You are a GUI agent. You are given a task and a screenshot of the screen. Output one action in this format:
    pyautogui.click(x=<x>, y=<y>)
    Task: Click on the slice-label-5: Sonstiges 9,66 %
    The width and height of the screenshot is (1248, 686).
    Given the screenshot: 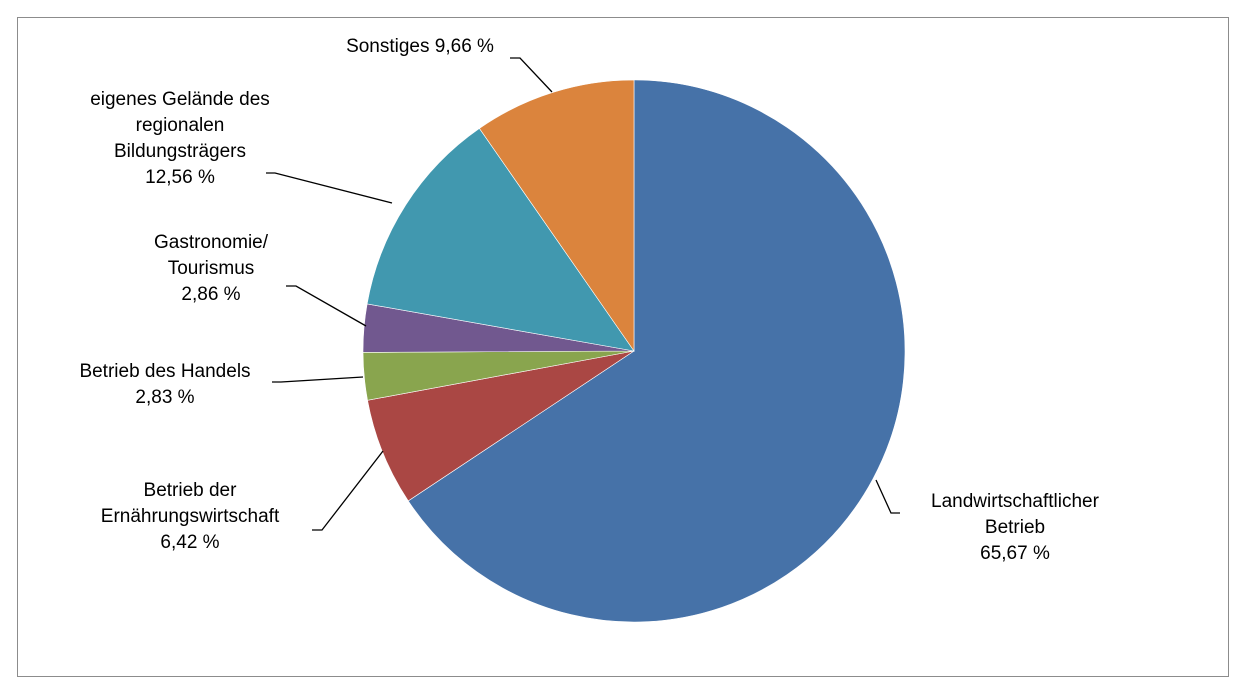 What is the action you would take?
    pyautogui.click(x=420, y=46)
    